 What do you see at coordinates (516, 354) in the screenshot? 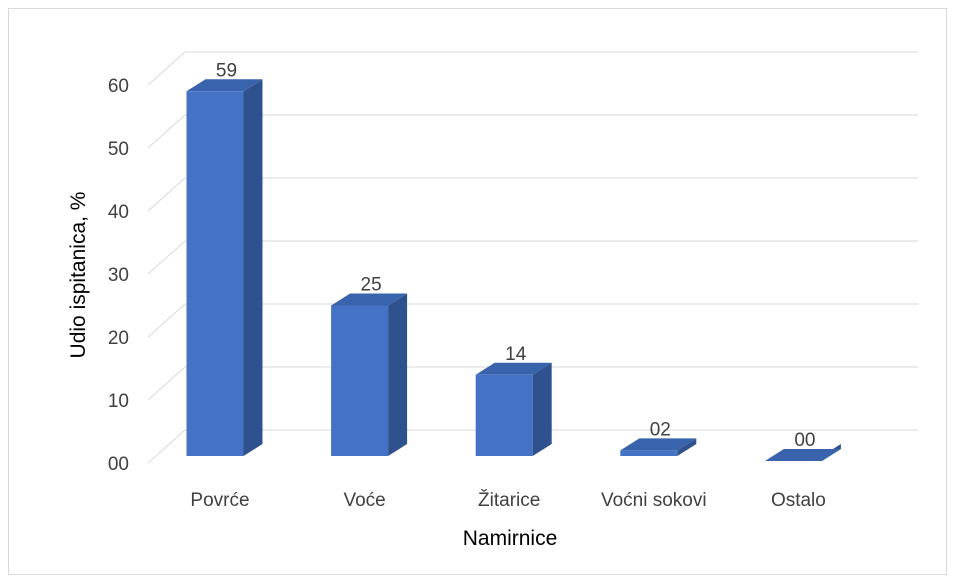
I see `data-label: 14` at bounding box center [516, 354].